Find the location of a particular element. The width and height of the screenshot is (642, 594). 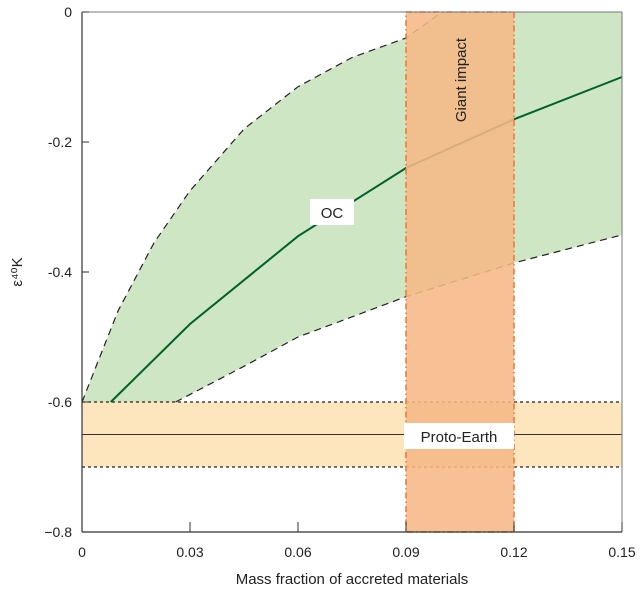

oc-label: OC is located at coordinates (332, 213).